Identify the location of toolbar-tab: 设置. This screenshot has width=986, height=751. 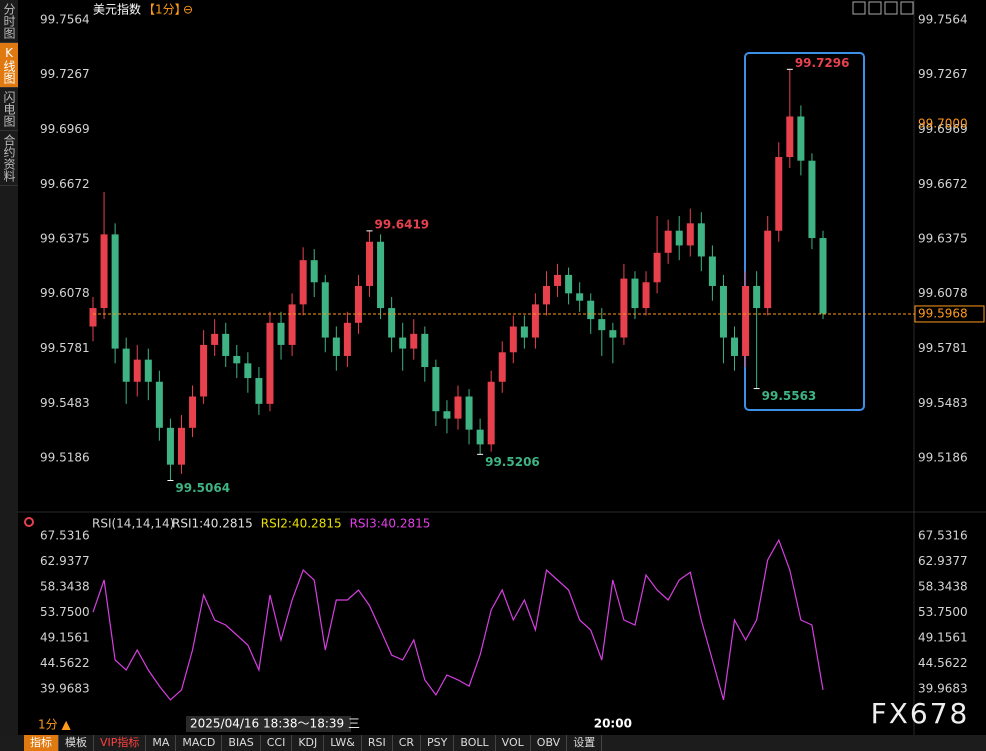
(585, 743).